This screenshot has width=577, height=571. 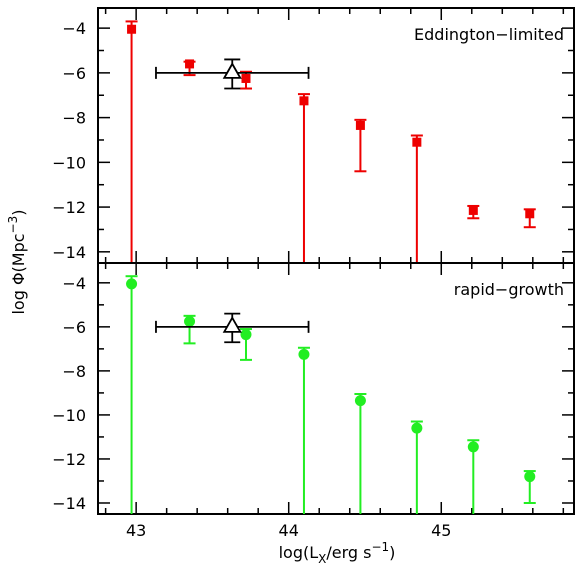 What do you see at coordinates (489, 34) in the screenshot?
I see `panel-label: Eddington−limited` at bounding box center [489, 34].